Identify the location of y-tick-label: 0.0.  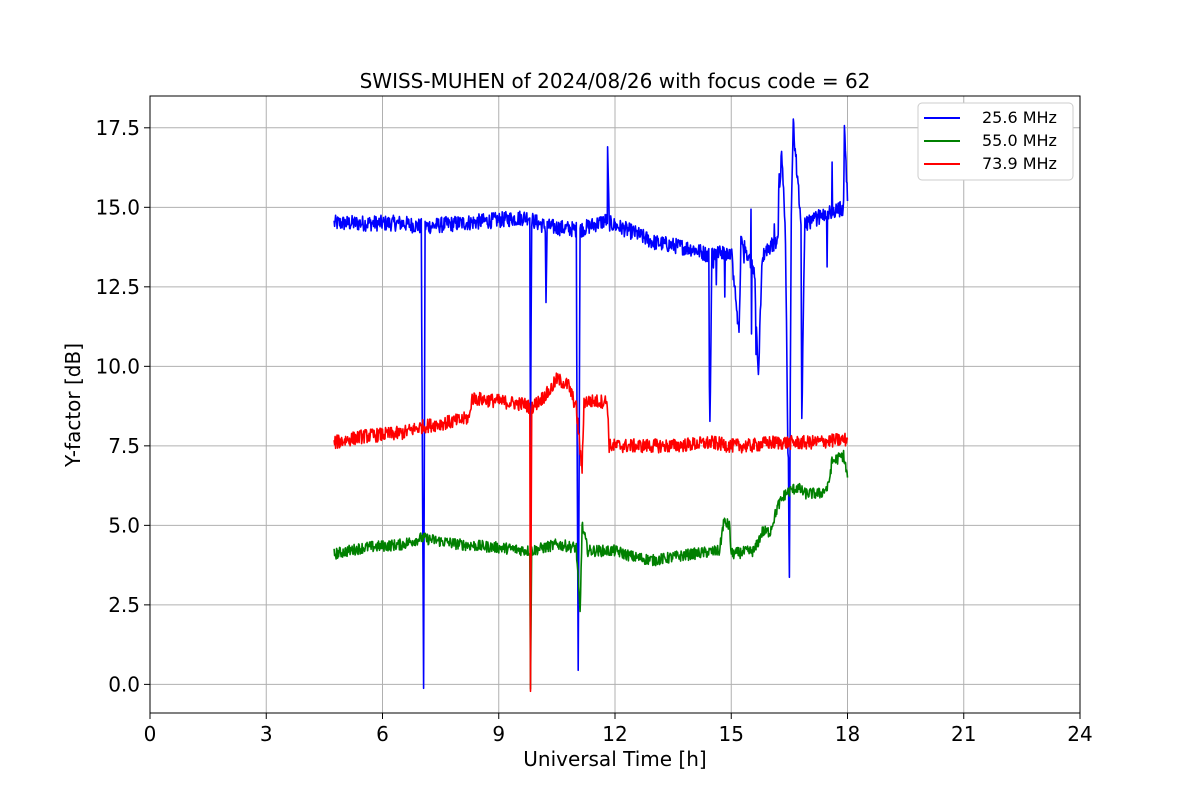
(124, 684).